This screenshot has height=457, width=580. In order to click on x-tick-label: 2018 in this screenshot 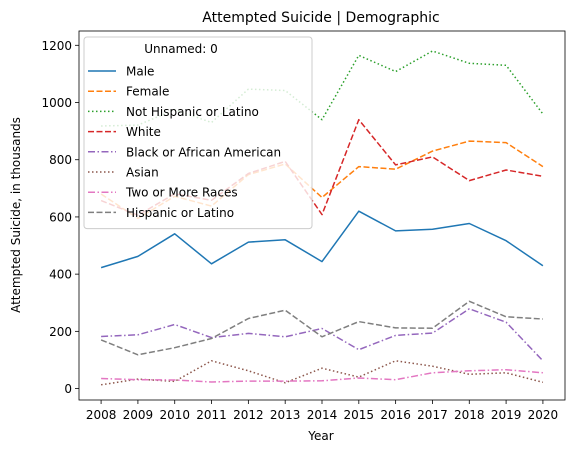, I will do `click(469, 415)`.